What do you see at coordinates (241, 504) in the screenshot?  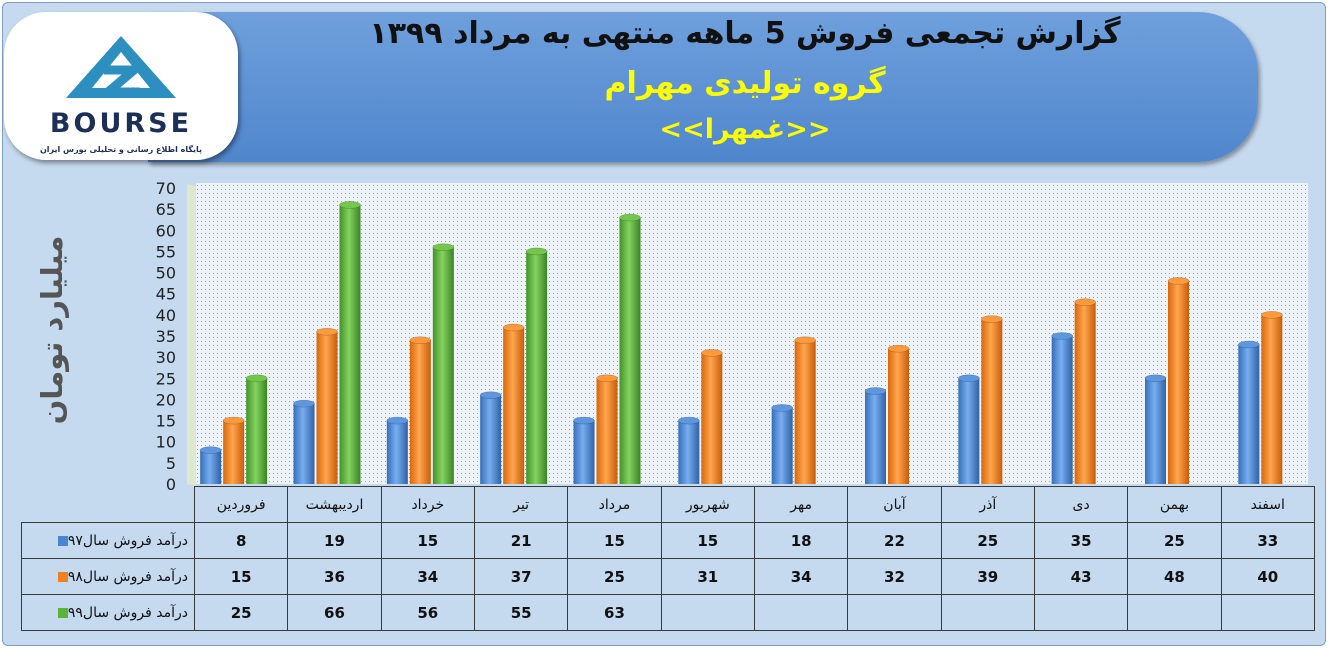 I see `table-category-cell: فروردین` at bounding box center [241, 504].